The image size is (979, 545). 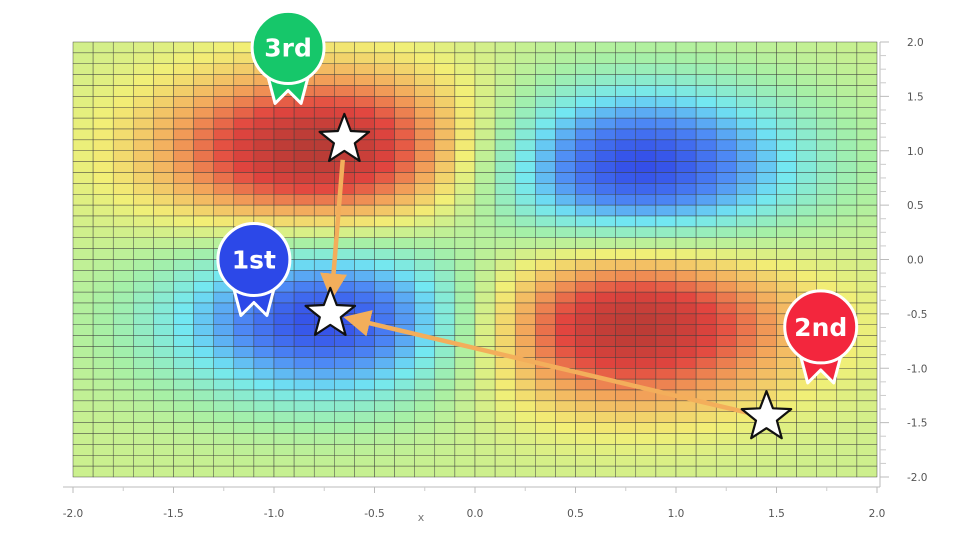 What do you see at coordinates (915, 97) in the screenshot?
I see `y-tick-label: 1.5` at bounding box center [915, 97].